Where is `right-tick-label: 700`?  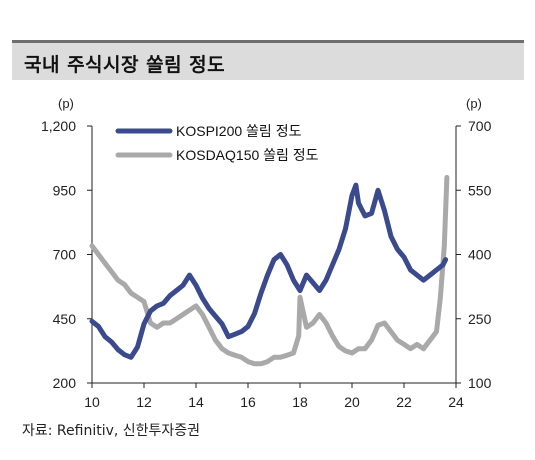
right-tick-label: 700 is located at coordinates (480, 126).